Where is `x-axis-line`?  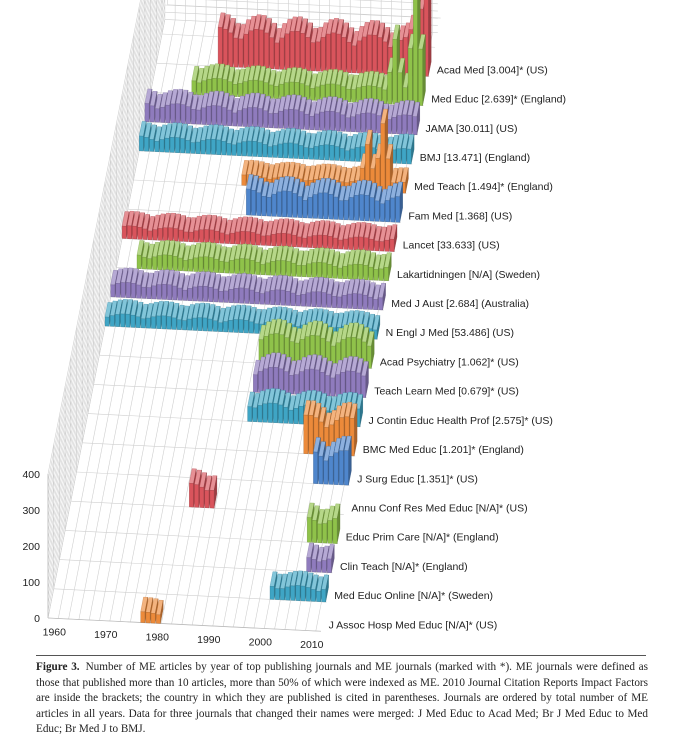 x-axis-line is located at coordinates (184, 624).